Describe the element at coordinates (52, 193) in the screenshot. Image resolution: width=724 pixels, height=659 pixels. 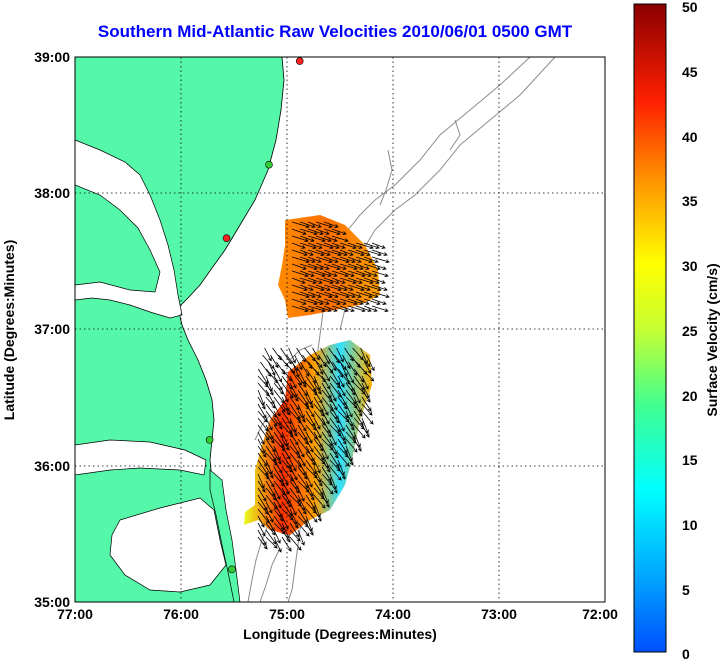
I see `y-tick-label: 38:00` at that location.